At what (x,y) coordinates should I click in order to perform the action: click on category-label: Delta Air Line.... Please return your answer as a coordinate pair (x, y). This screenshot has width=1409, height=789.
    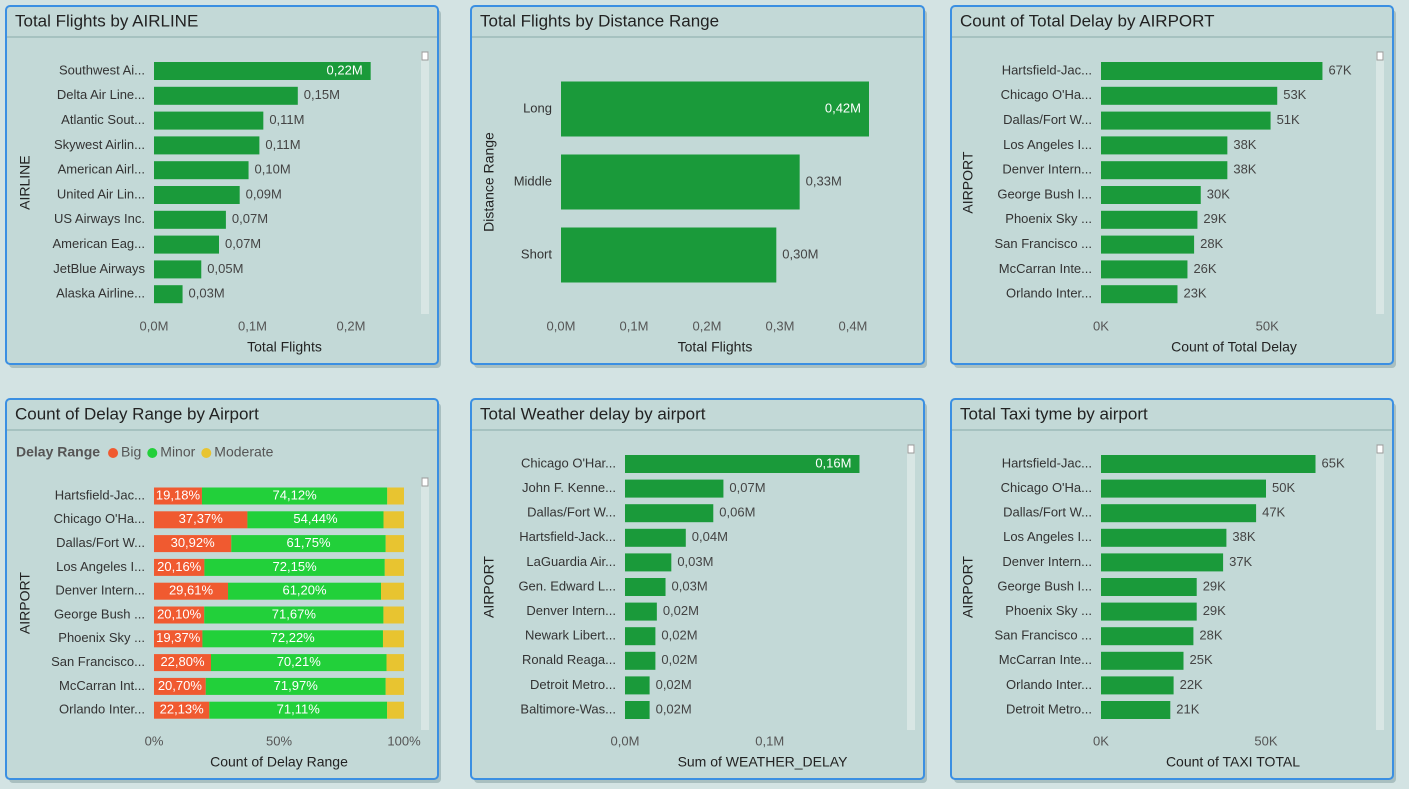
    Looking at the image, I should click on (101, 94).